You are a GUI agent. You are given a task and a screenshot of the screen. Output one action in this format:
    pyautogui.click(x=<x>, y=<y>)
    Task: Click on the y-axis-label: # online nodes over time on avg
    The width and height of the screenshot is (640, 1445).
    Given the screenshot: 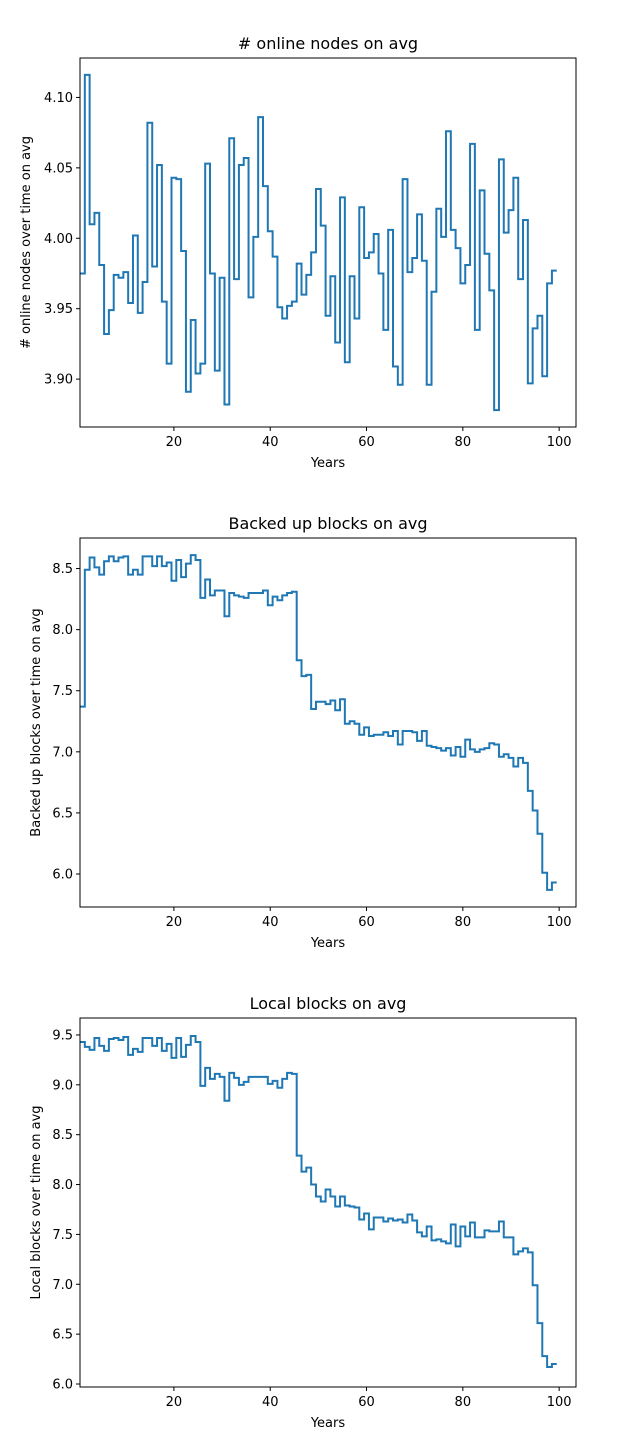 What is the action you would take?
    pyautogui.click(x=26, y=242)
    